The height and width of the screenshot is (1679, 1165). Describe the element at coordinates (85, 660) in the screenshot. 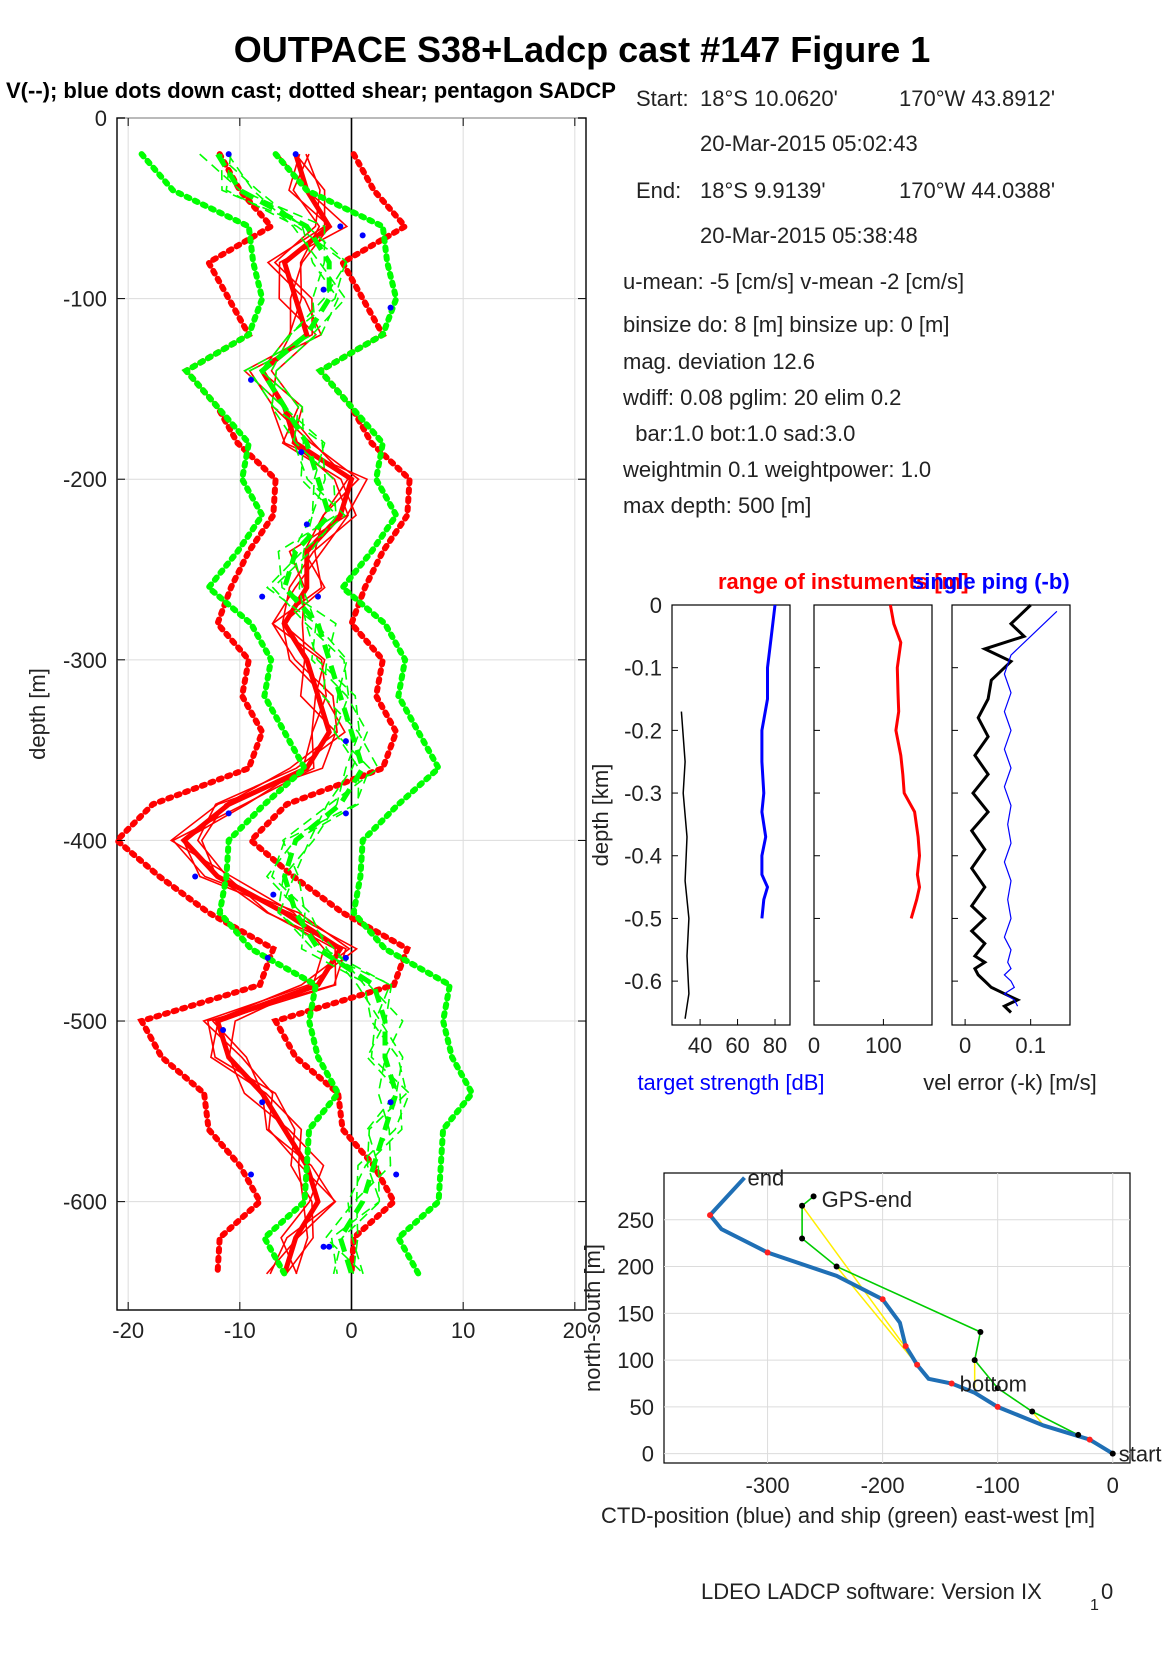

I see `y-tick-label: -300` at that location.